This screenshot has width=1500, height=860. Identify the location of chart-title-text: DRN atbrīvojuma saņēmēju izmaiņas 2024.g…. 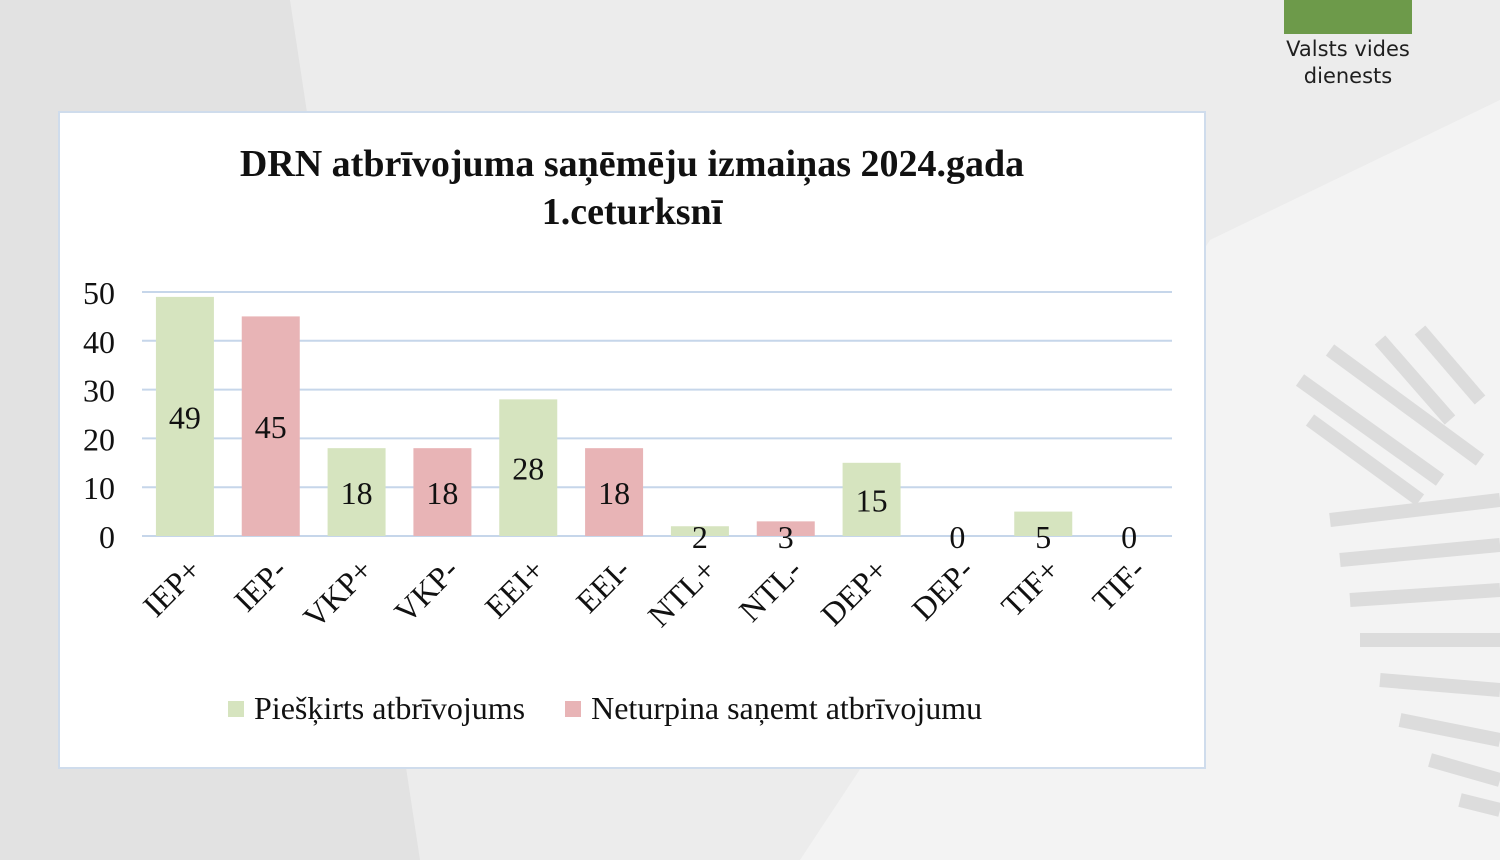
(632, 188).